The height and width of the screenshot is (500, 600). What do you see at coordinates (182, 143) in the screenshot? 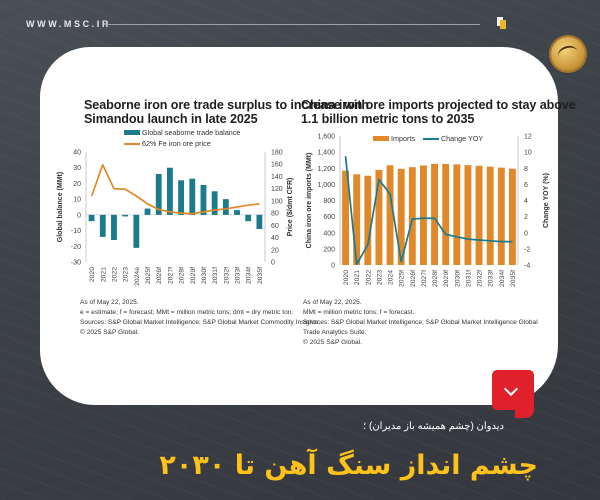
I see `legend-item-iron-ore-price: 62% Fe iron ore price` at bounding box center [182, 143].